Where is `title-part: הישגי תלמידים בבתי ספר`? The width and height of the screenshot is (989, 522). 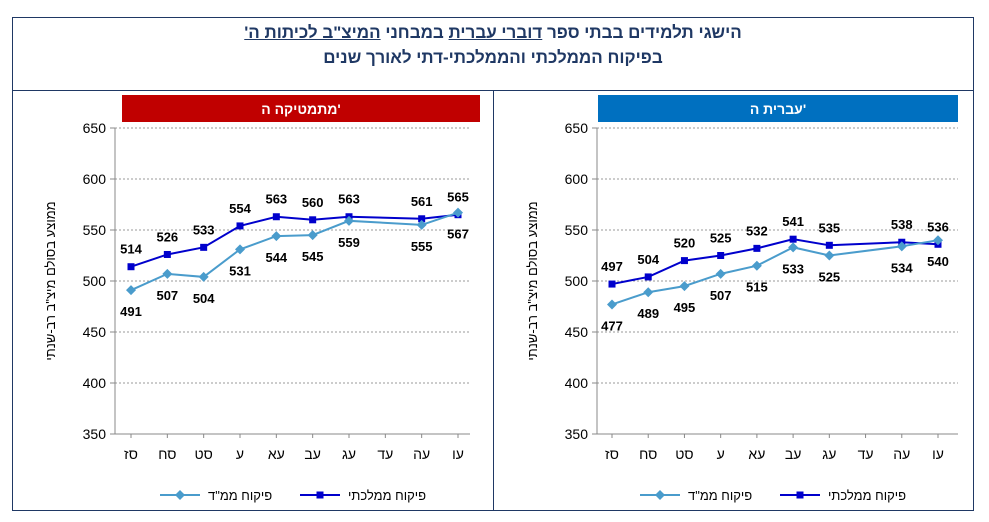 title-part: הישגי תלמידים בבתי ספר is located at coordinates (642, 32).